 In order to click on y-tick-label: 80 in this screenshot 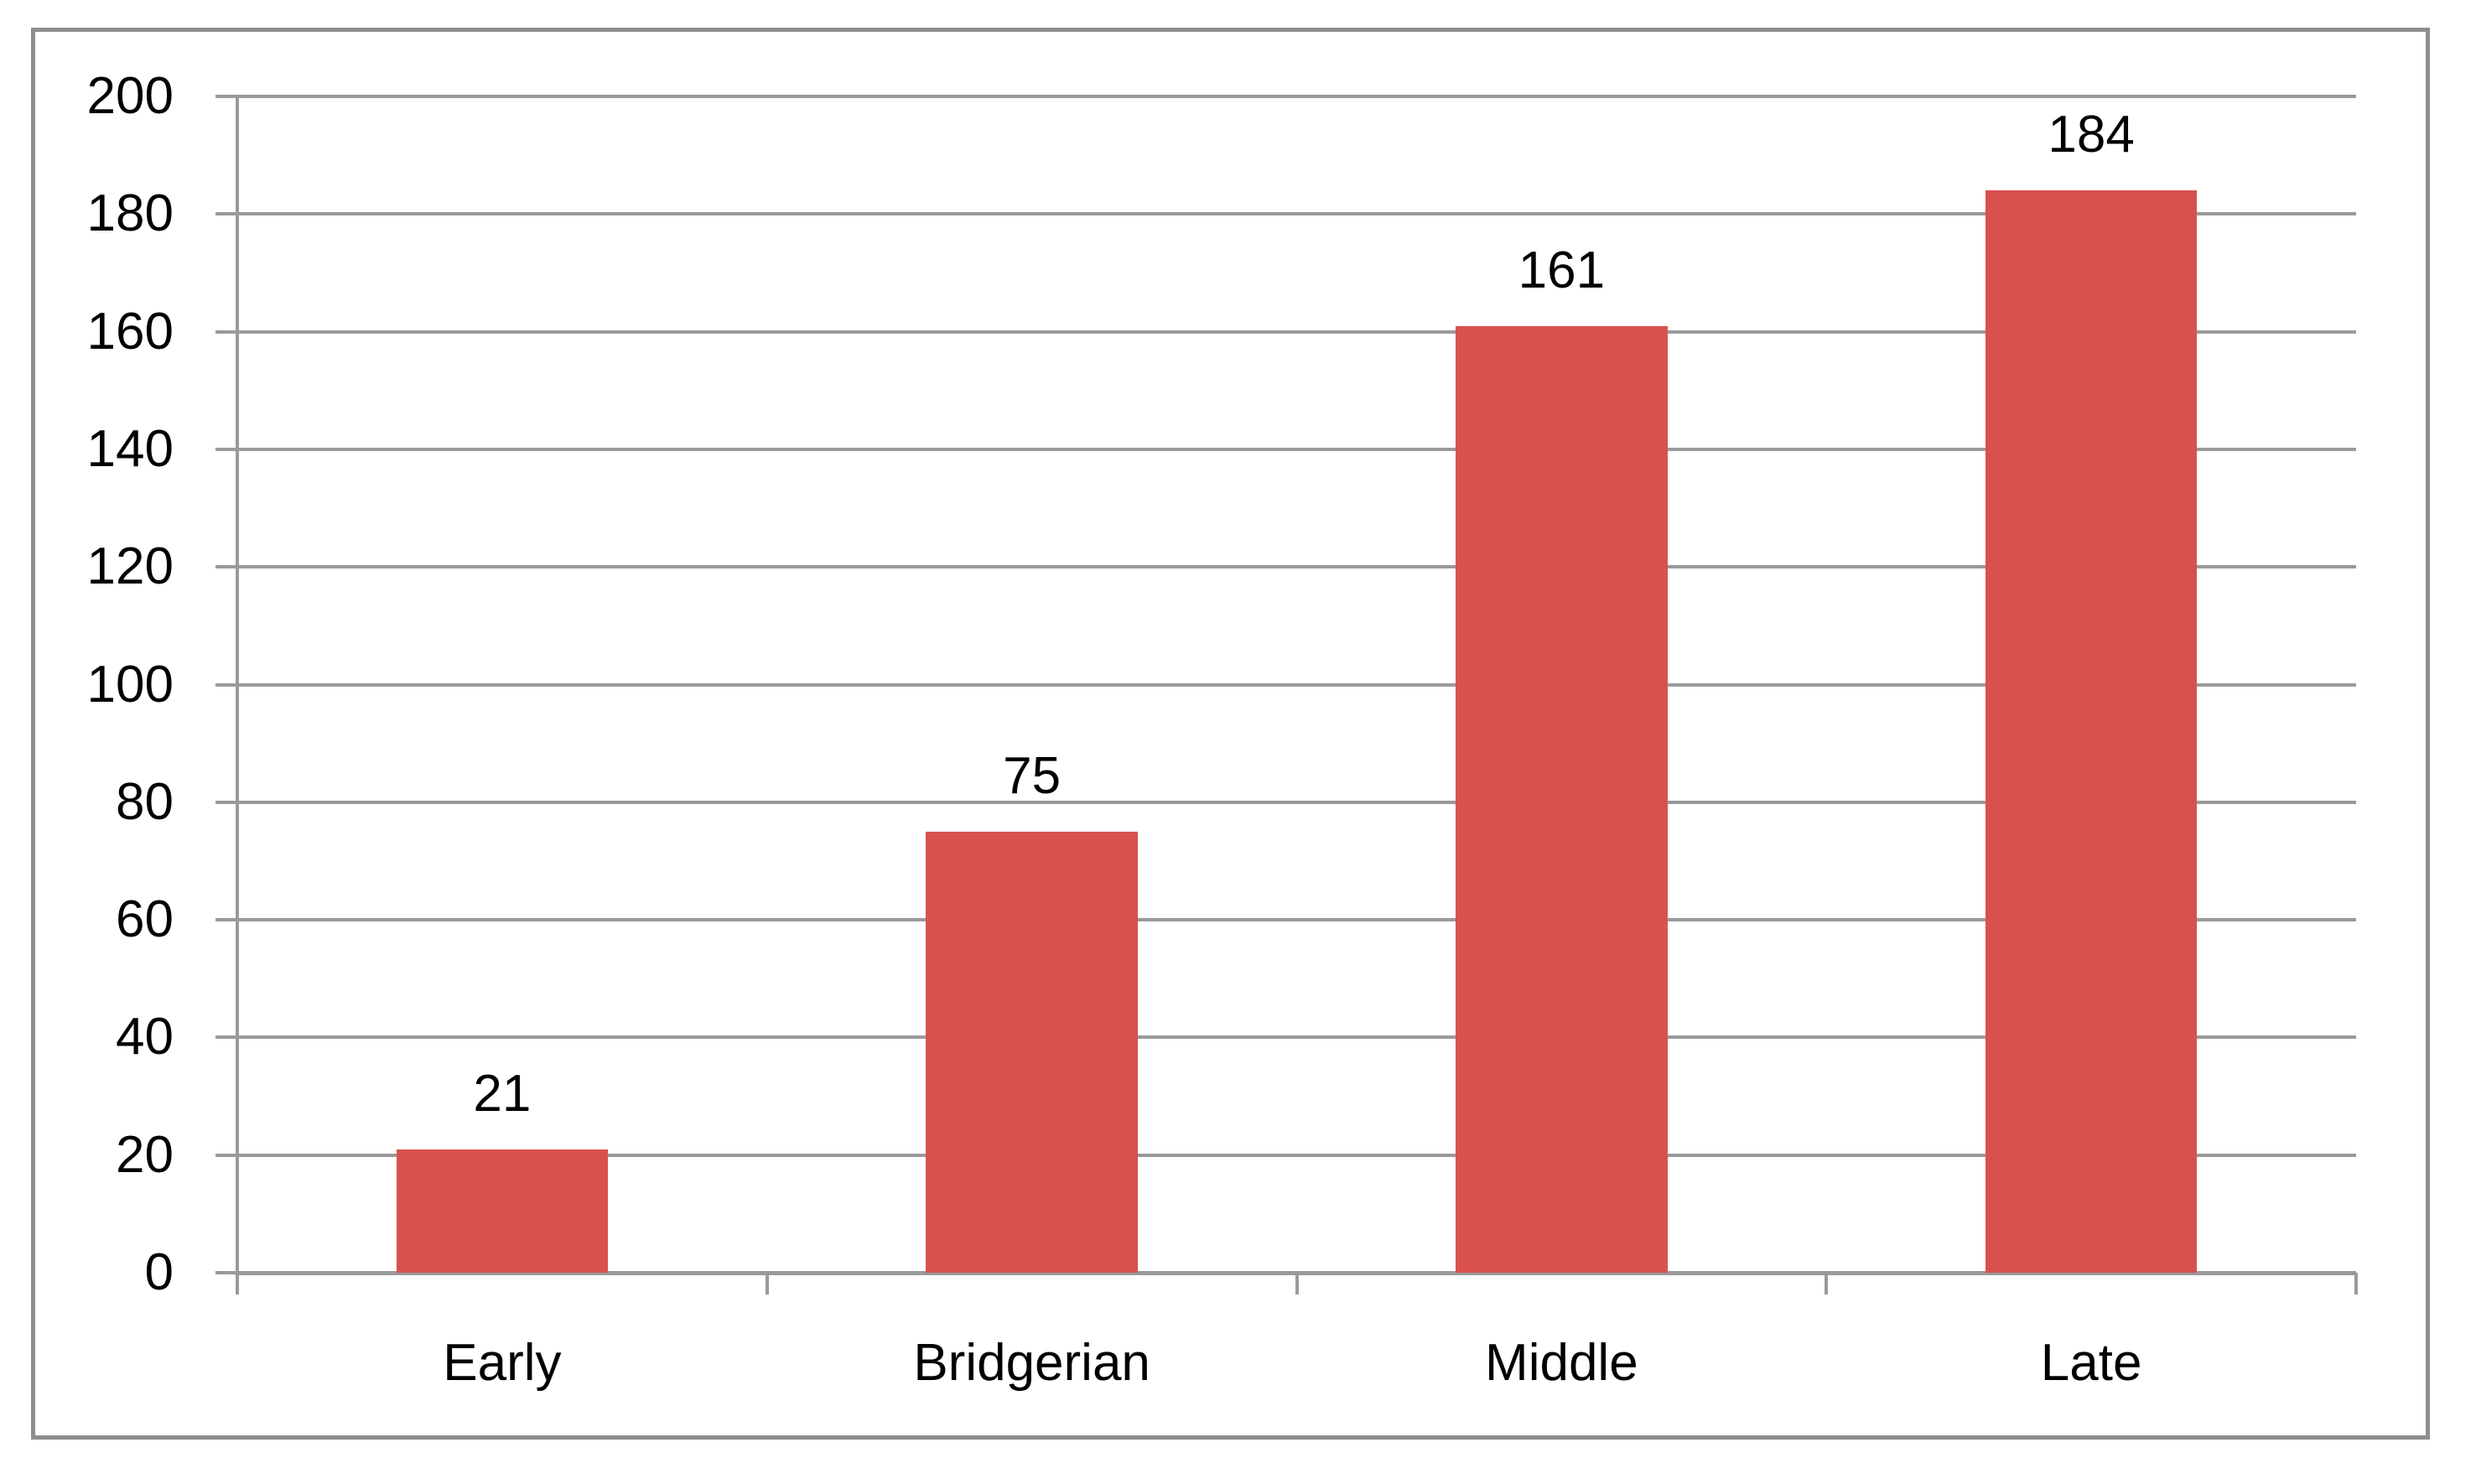, I will do `click(145, 801)`.